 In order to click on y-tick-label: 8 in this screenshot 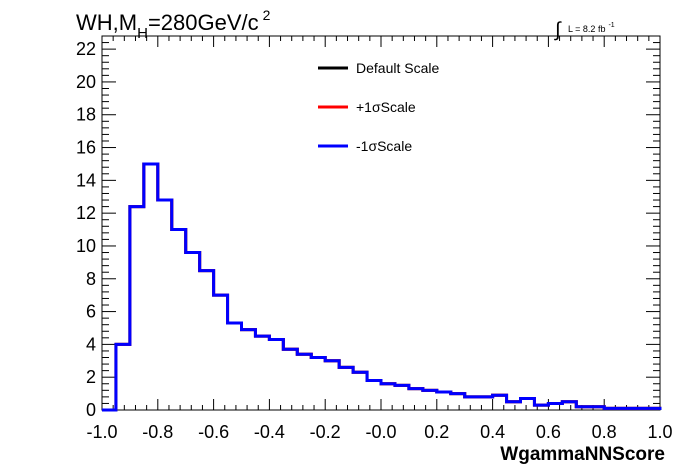, I will do `click(91, 279)`.